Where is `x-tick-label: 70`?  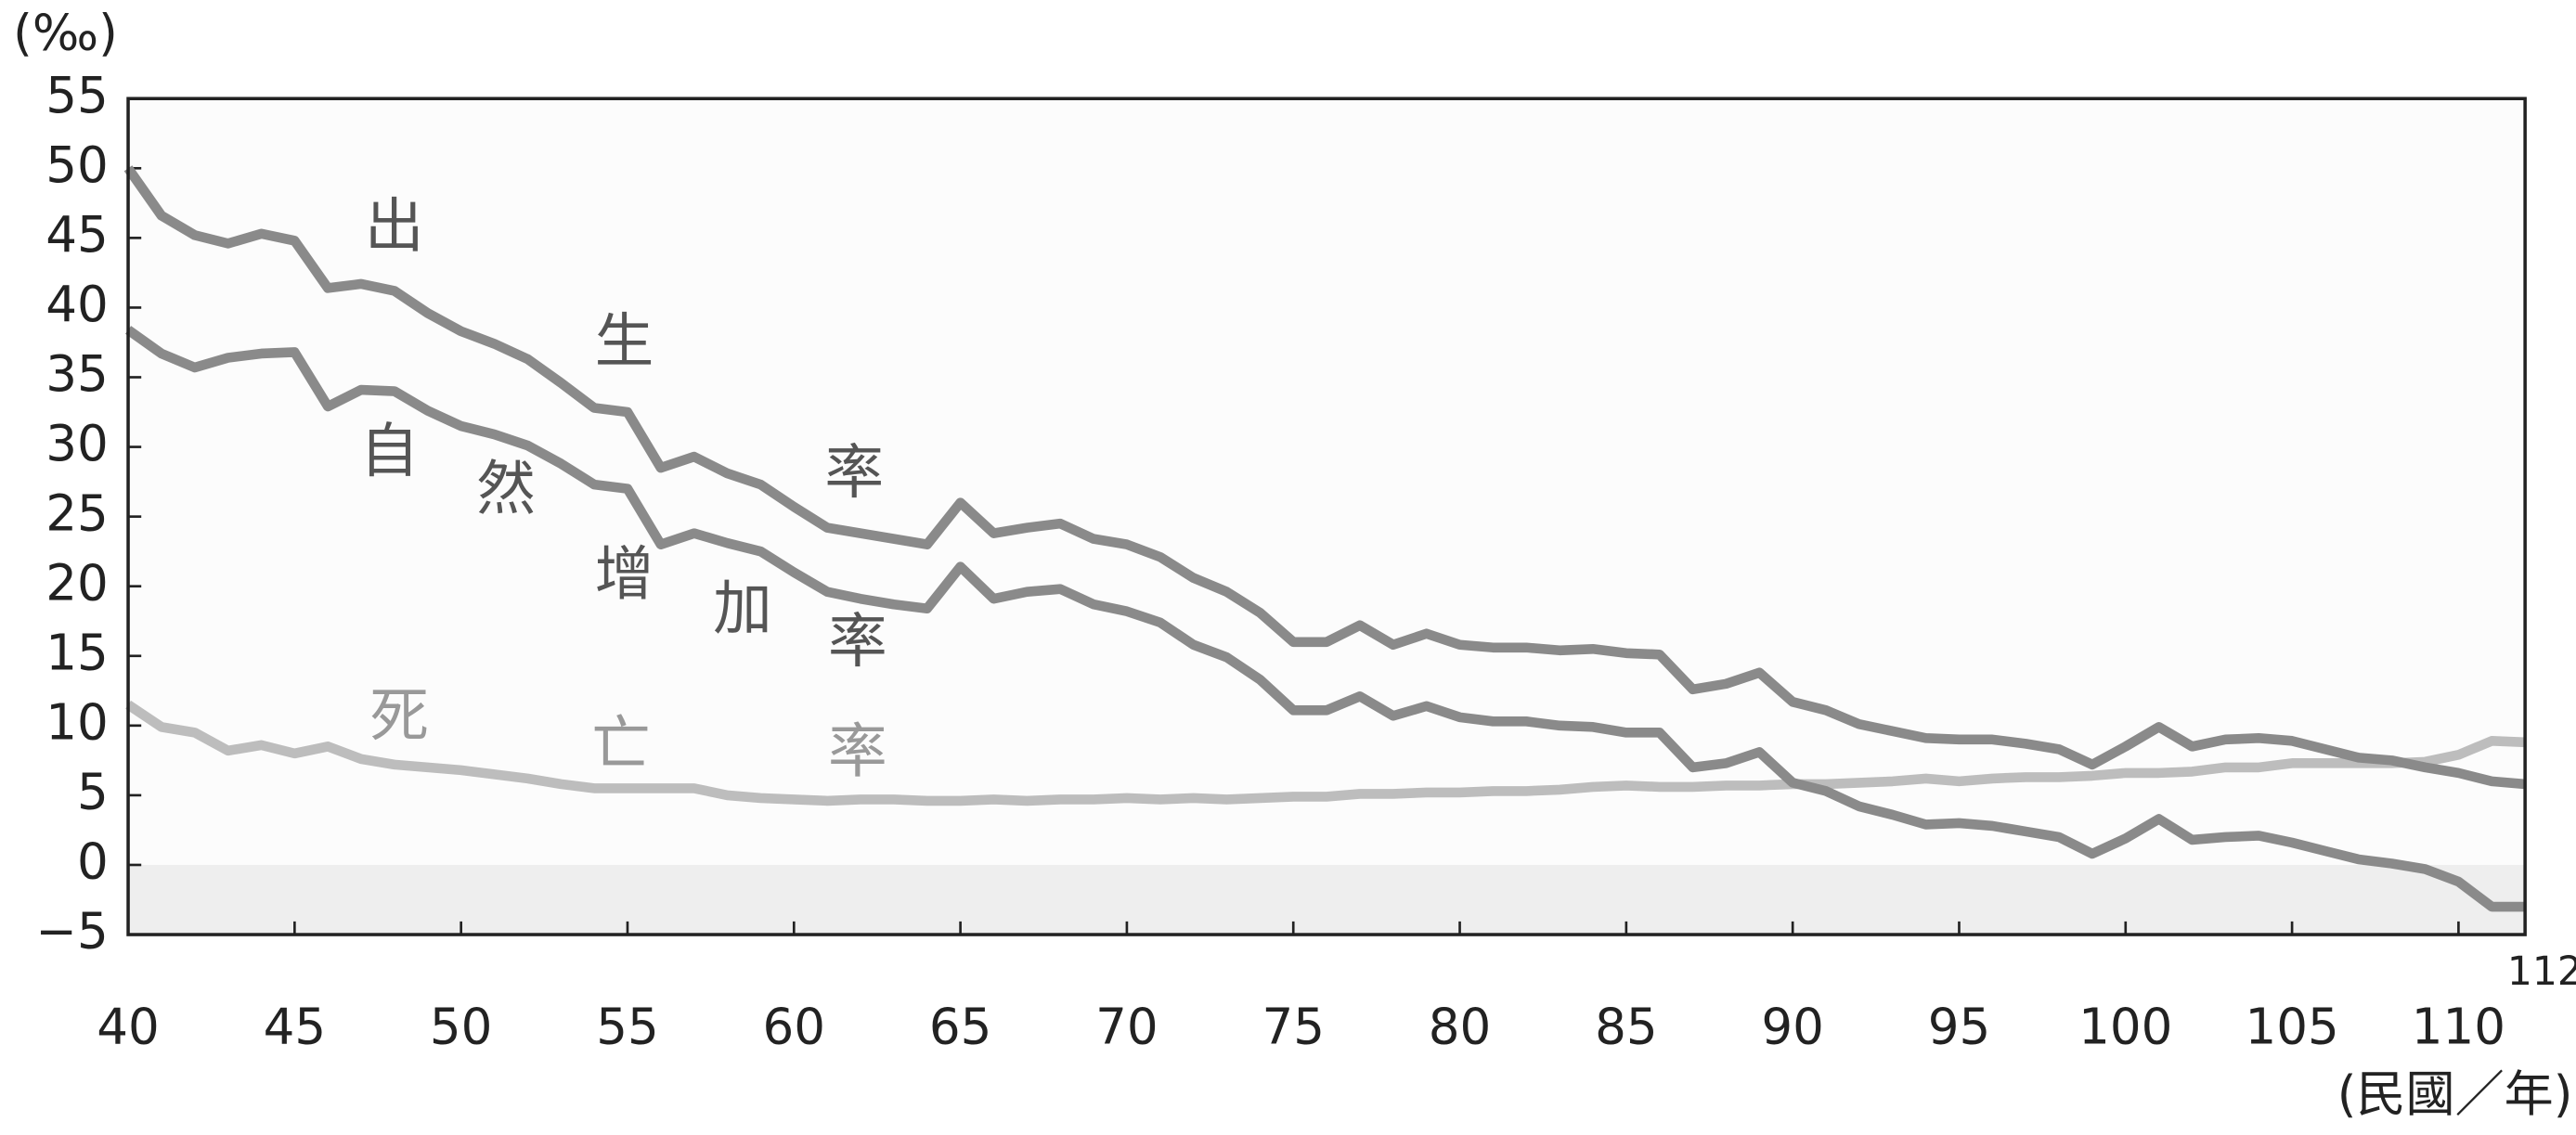 x-tick-label: 70 is located at coordinates (1127, 1026).